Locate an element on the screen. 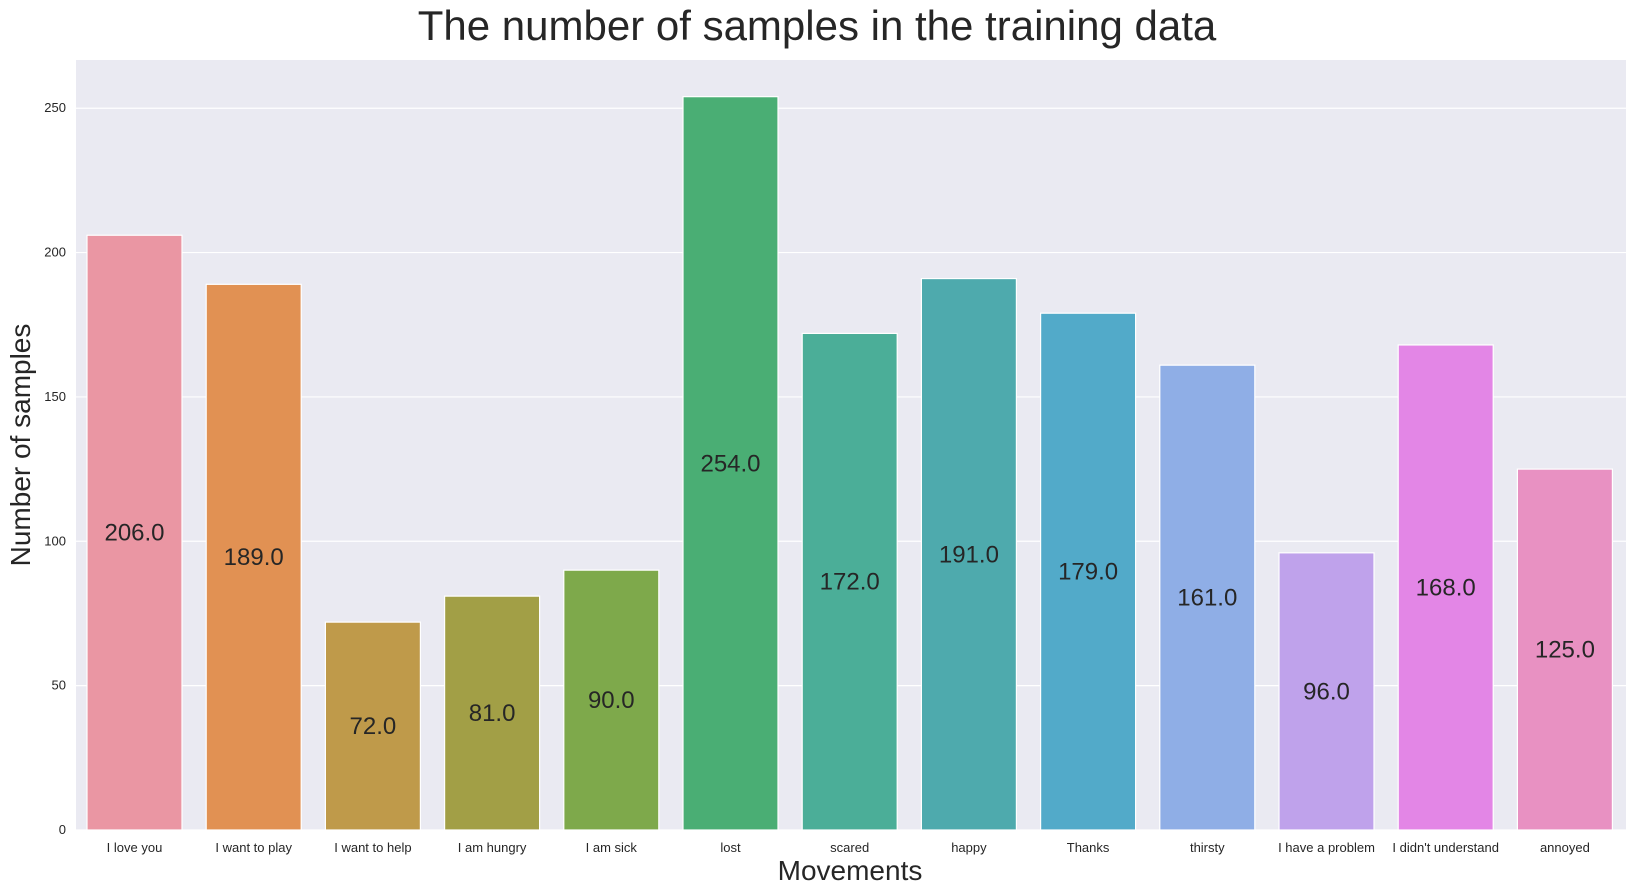 This screenshot has height=895, width=1634. x-tick-label: annoyed is located at coordinates (1565, 847).